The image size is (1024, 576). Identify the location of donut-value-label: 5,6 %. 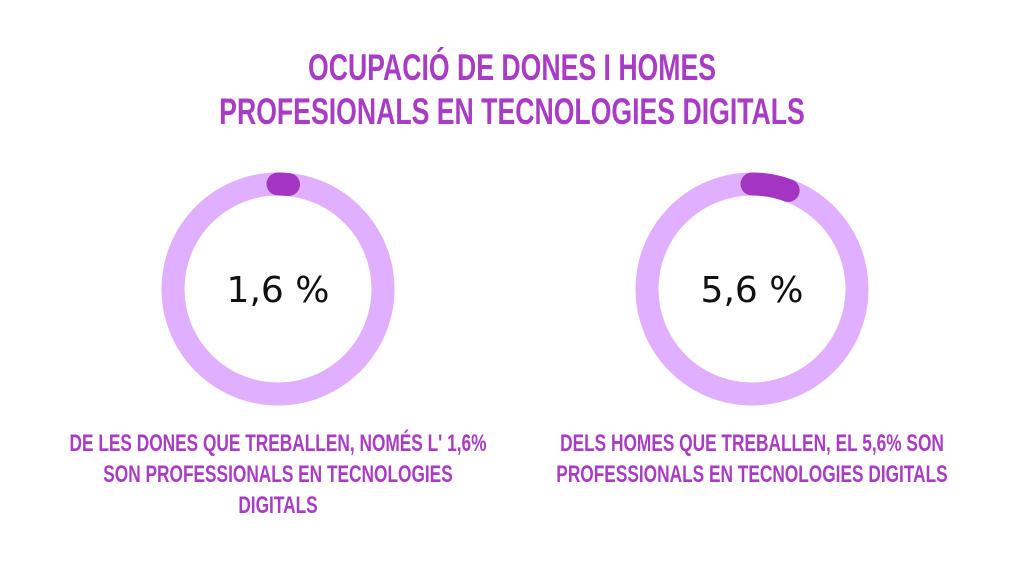
(752, 290).